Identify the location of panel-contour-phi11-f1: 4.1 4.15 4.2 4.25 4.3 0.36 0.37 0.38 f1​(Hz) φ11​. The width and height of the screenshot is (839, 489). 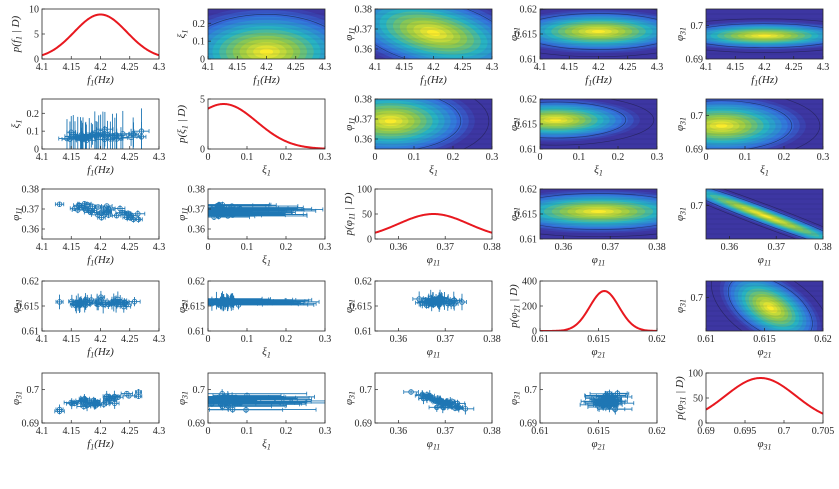
(420, 46).